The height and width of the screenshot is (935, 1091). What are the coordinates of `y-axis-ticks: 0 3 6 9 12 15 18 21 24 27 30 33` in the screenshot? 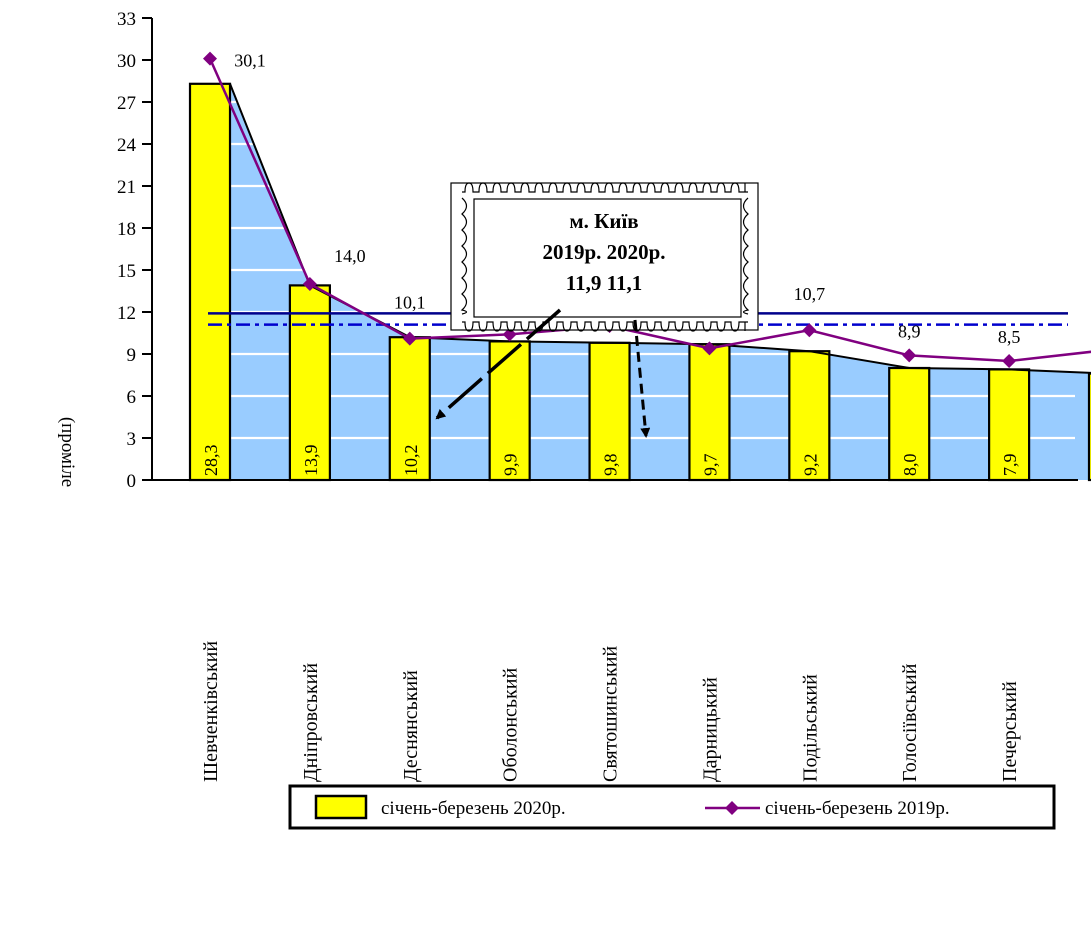 It's located at (134, 250).